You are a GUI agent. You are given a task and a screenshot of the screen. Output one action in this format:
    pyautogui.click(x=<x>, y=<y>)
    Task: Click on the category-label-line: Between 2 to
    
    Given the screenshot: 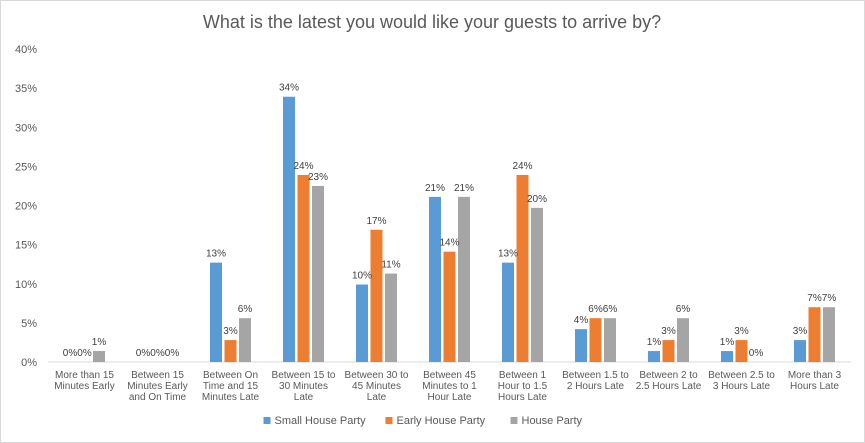 What is the action you would take?
    pyautogui.click(x=668, y=375)
    